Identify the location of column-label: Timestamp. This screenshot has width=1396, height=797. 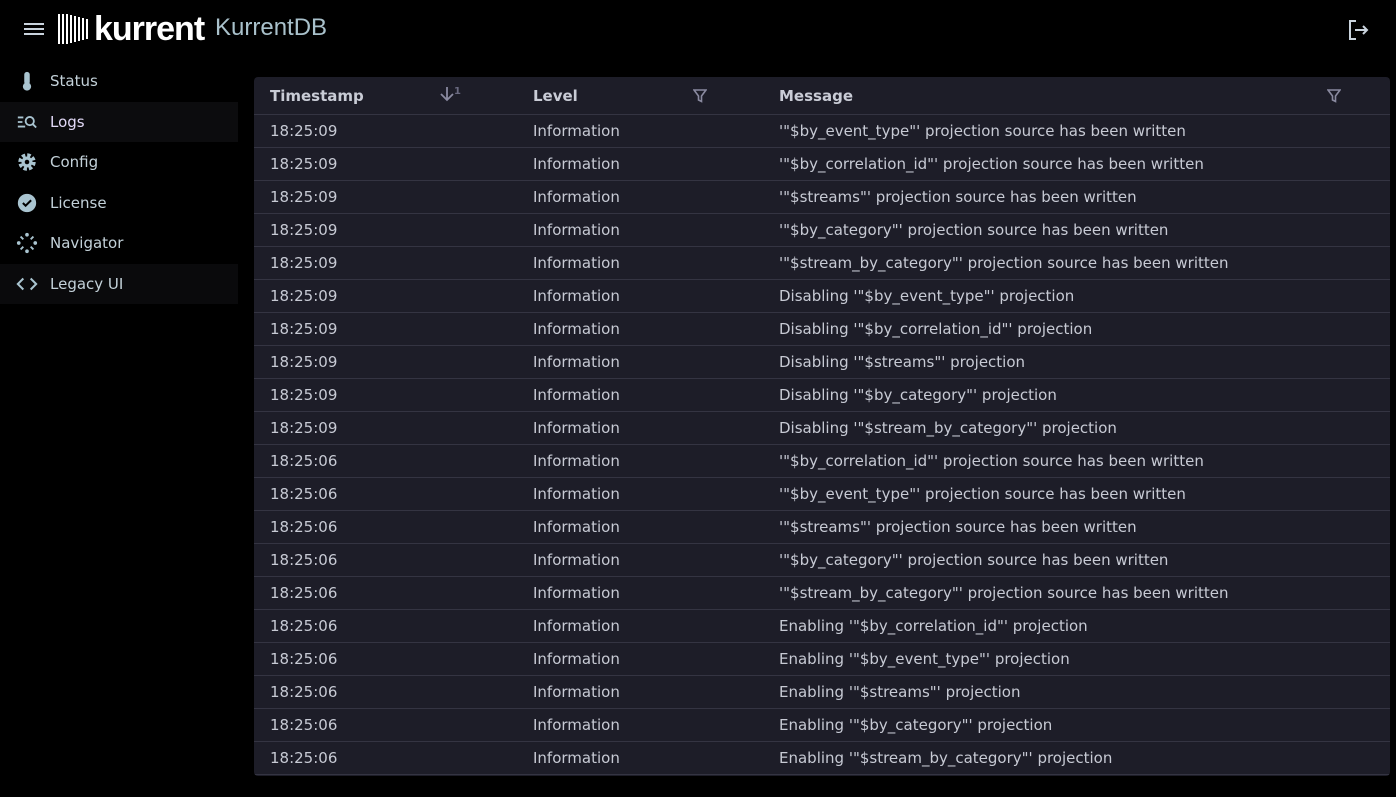
(317, 95).